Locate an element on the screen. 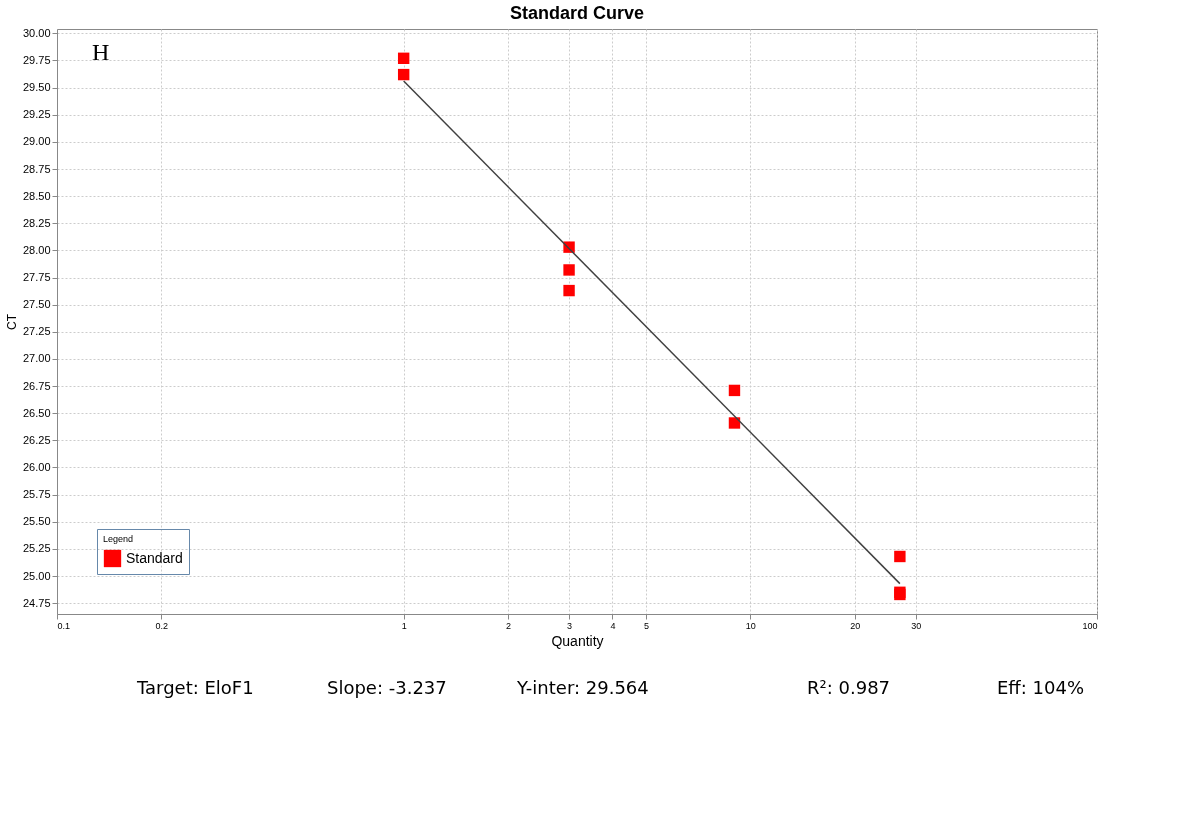 This screenshot has width=1199, height=813. y-tick-label: 26.50 is located at coordinates (36, 412).